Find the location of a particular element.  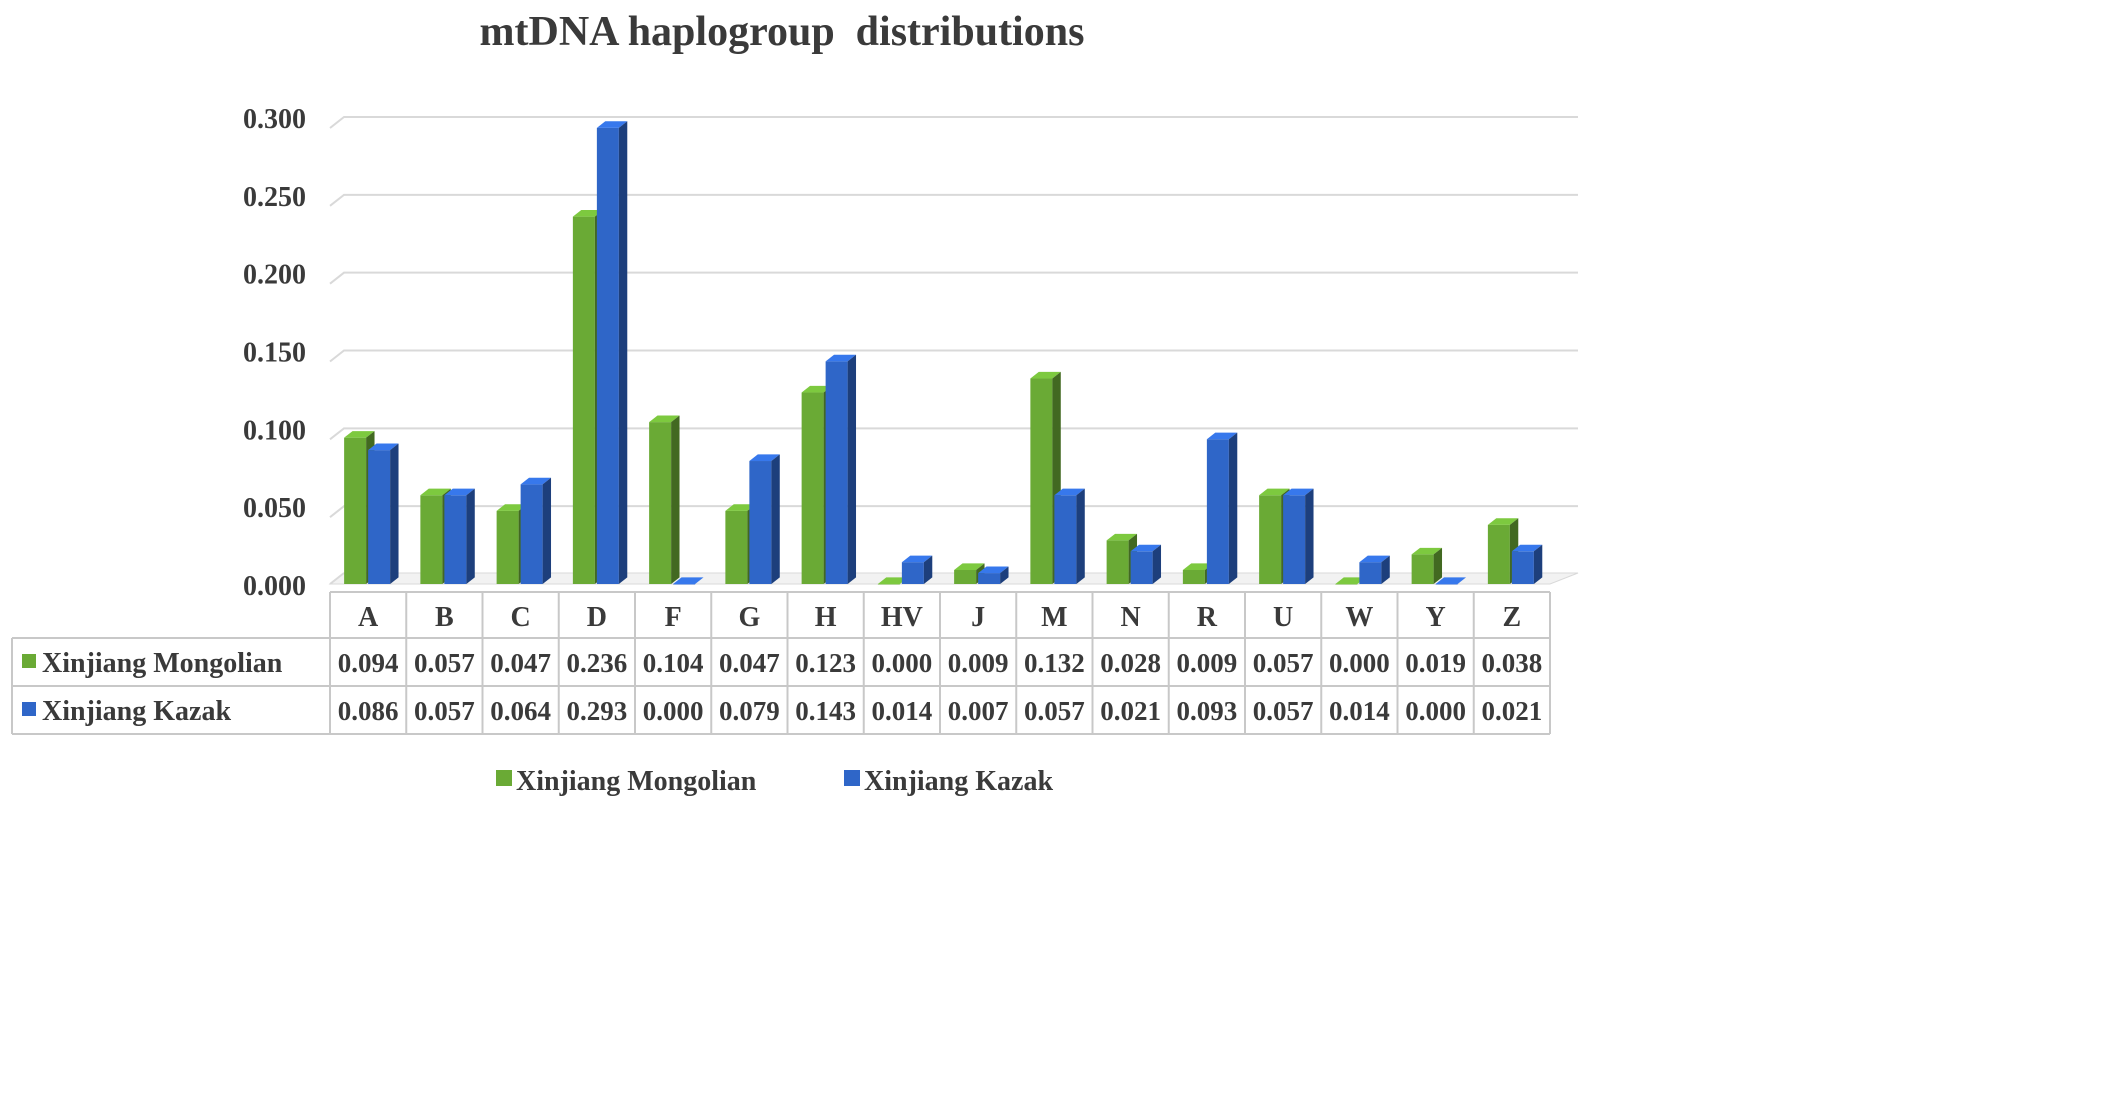

legend-label: Xinjiang Kazak is located at coordinates (958, 781).